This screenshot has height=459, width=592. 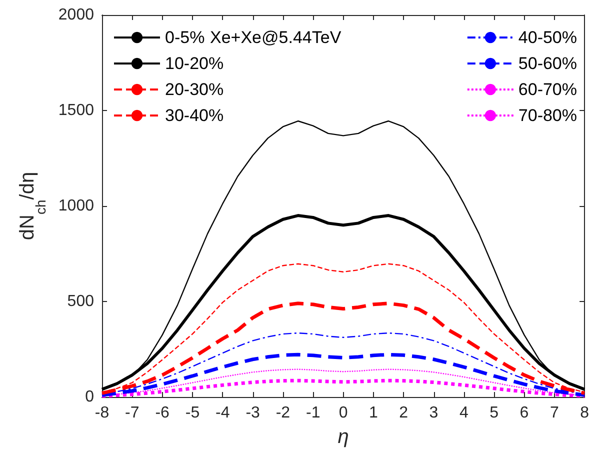 I want to click on y-tick-label: 1500, so click(x=76, y=110).